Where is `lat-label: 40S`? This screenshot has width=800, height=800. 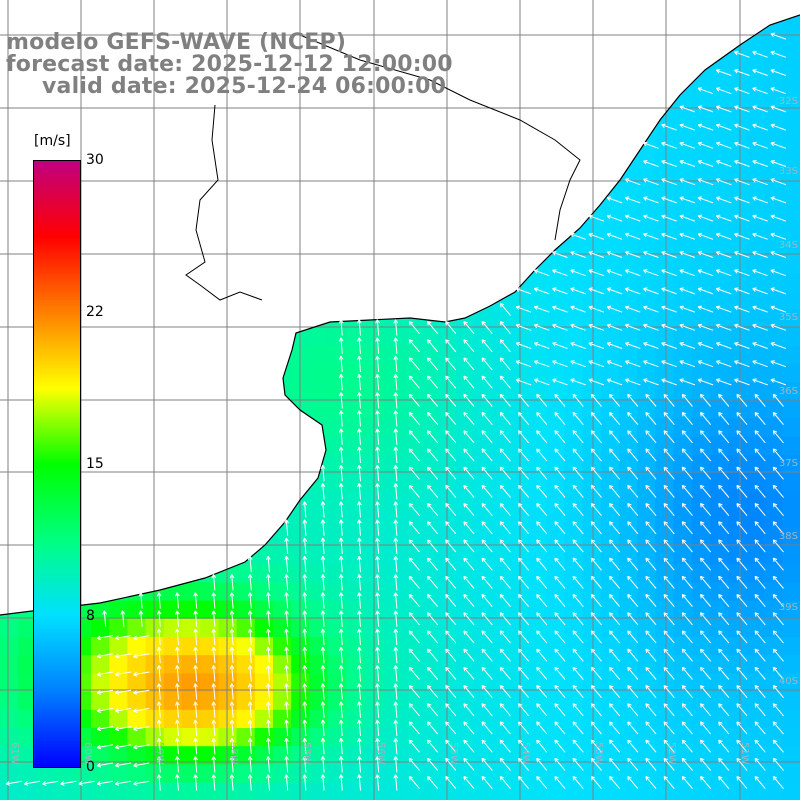
lat-label: 40S is located at coordinates (788, 681).